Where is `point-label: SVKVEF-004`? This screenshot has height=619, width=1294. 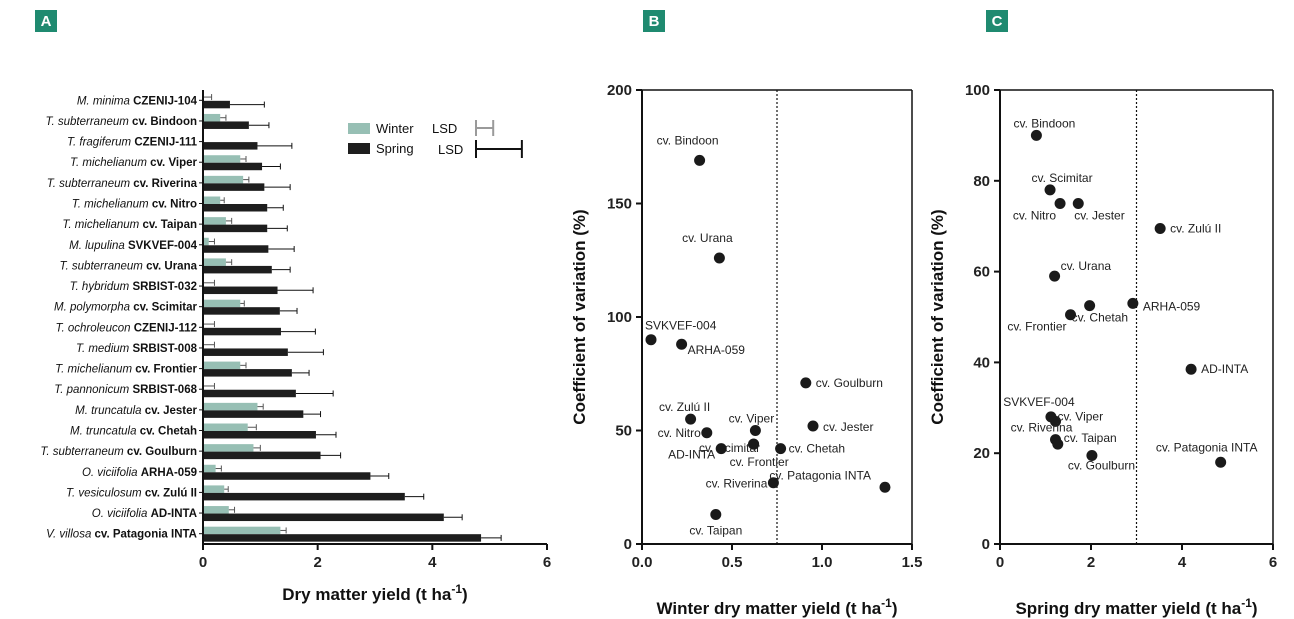 point-label: SVKVEF-004 is located at coordinates (681, 326).